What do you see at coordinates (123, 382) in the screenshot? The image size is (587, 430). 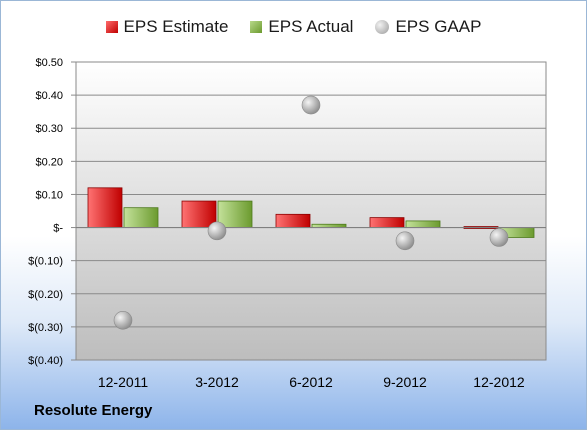 I see `x-tick-label: 12-2011` at bounding box center [123, 382].